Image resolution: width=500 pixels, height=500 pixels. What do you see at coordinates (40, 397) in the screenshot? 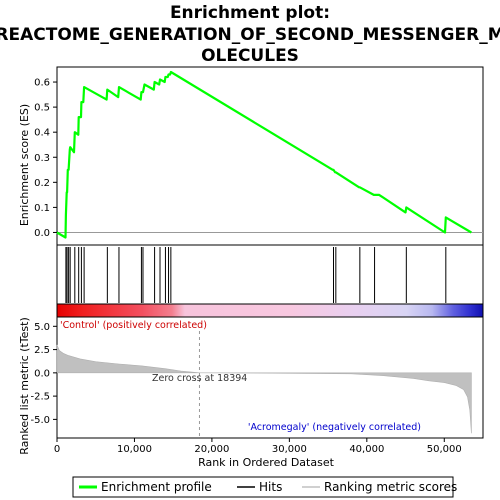
I see `metric-ytick-label: -2.5` at bounding box center [40, 397].